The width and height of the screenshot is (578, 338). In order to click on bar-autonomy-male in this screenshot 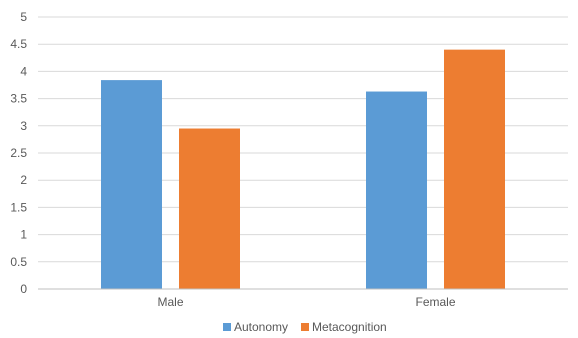, I will do `click(131, 184)`.